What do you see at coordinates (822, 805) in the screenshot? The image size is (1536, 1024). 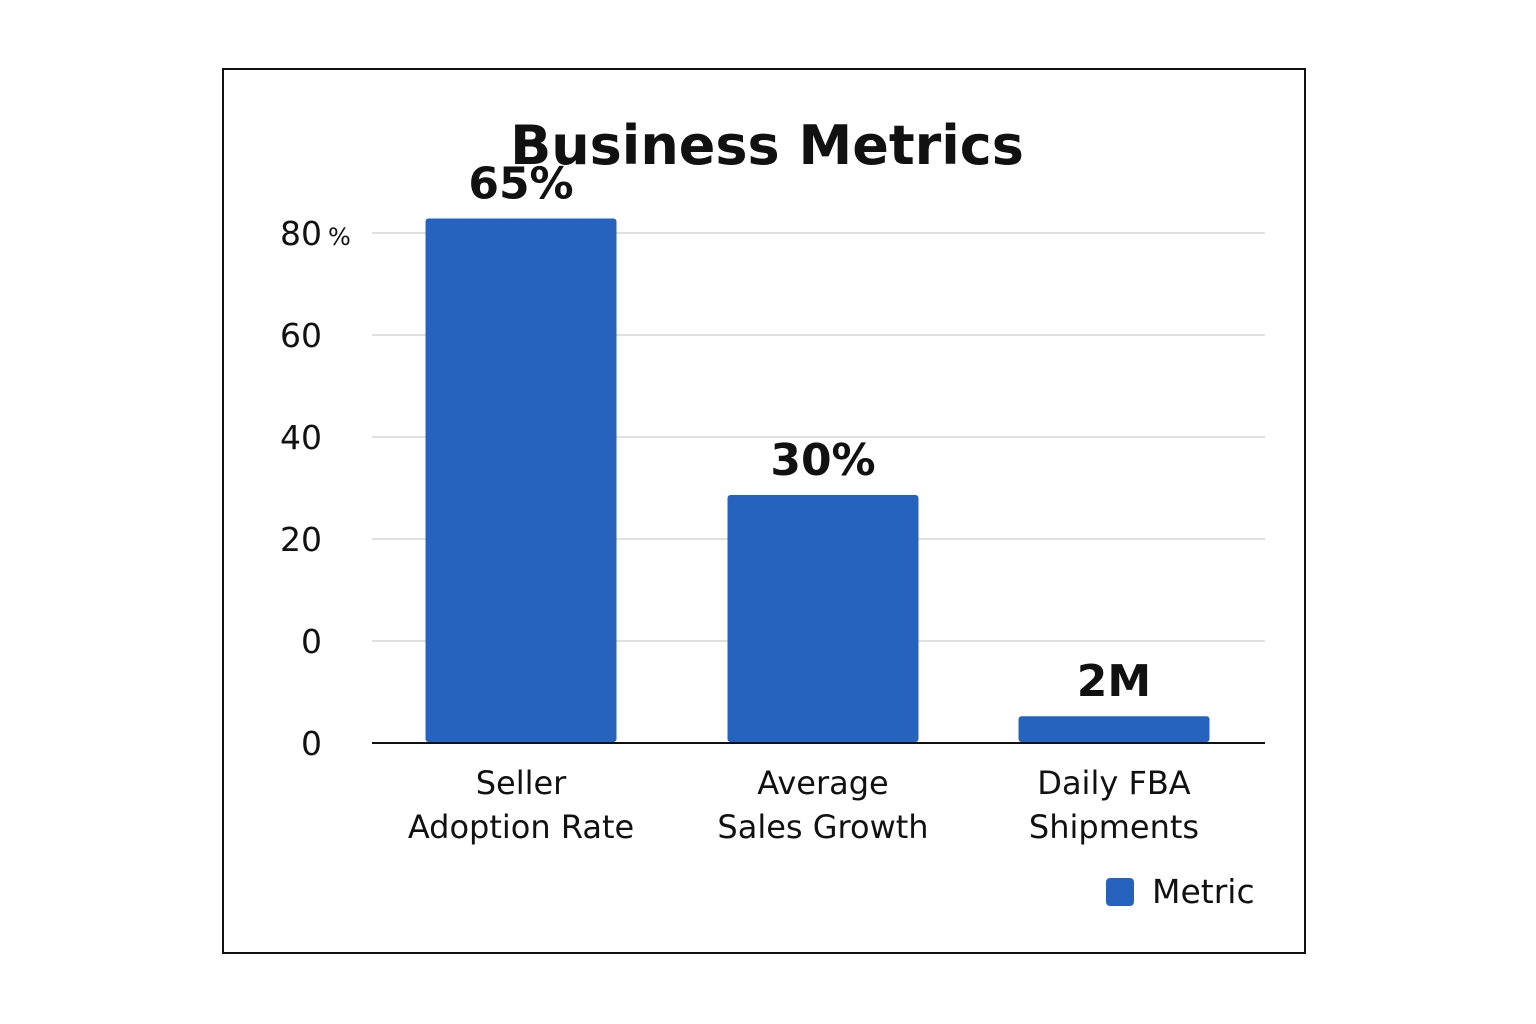 I see `x-category-label: Average Sales Growth` at bounding box center [822, 805].